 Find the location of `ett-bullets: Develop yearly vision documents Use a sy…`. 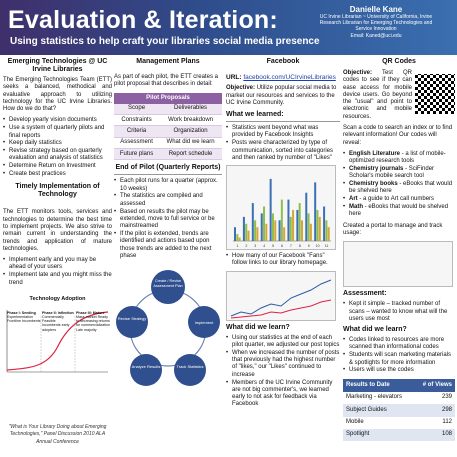

ett-bullets: Develop yearly vision documents Use a sy… is located at coordinates (57, 147).